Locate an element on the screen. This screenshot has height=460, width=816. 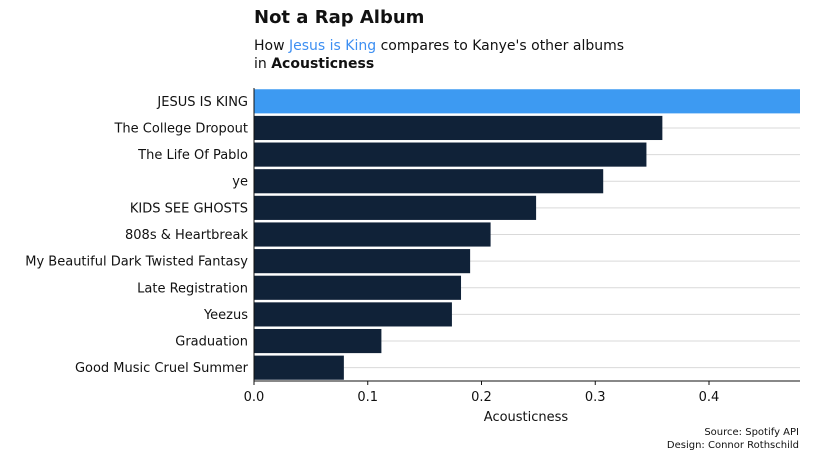
credit-source: Source: Spotify API is located at coordinates (751, 432).